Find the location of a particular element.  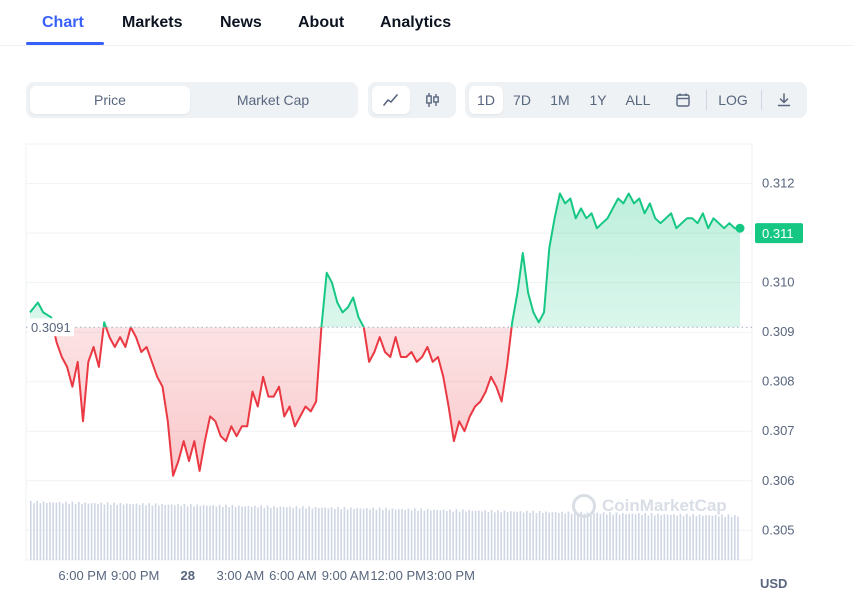

line-chart-icon is located at coordinates (390, 100).